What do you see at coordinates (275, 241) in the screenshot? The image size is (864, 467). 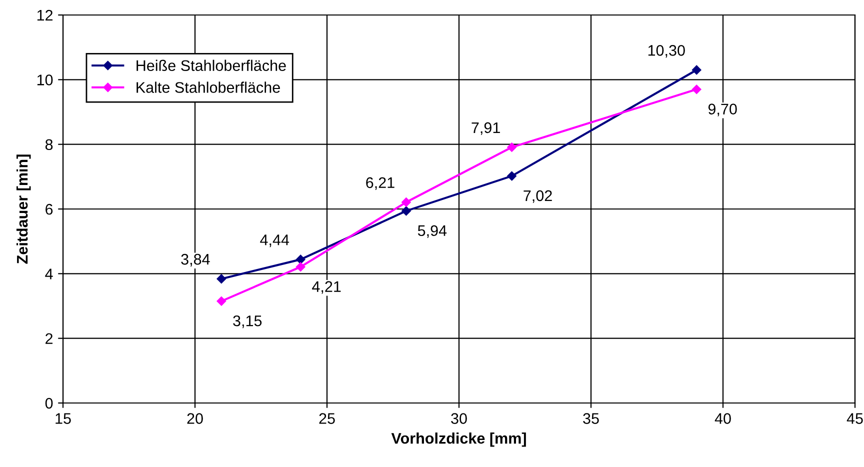 I see `data-label: 4,44` at bounding box center [275, 241].